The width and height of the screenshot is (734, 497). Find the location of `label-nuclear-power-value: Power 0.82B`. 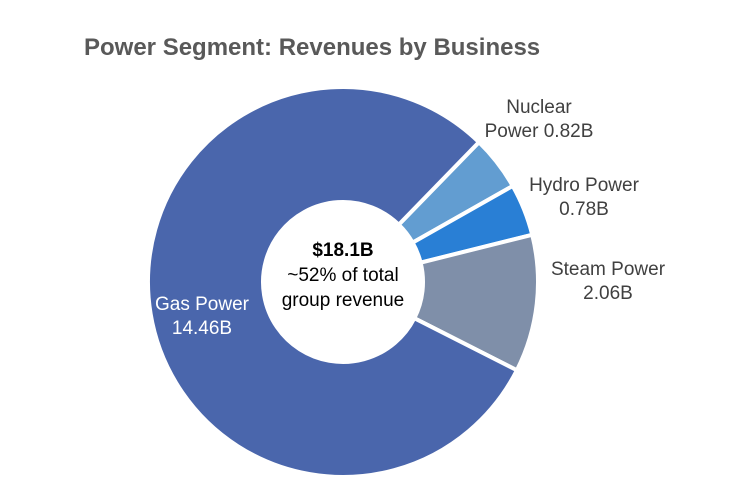

label-nuclear-power-value: Power 0.82B is located at coordinates (539, 131).